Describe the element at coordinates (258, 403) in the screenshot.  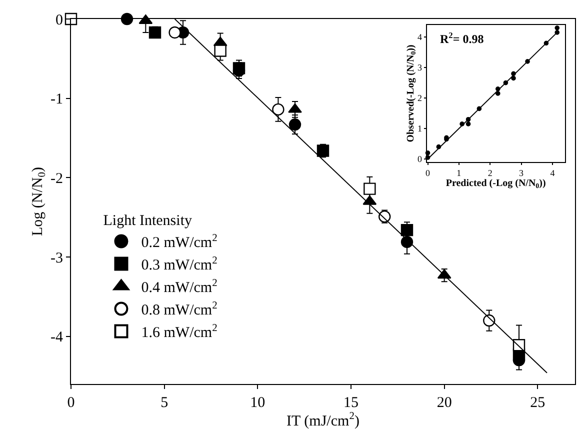
I see `x-tick-label: 10` at that location.